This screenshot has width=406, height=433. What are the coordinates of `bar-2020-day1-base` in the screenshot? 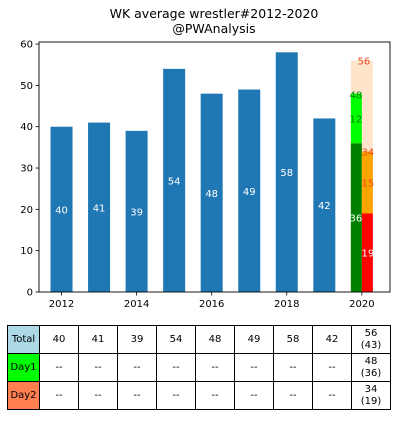 It's located at (356, 217).